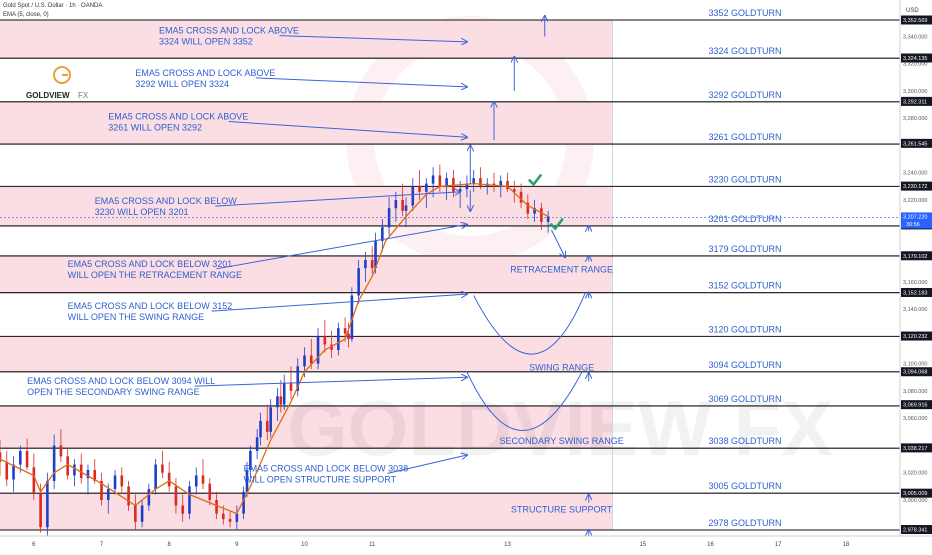 This screenshot has height=555, width=932. I want to click on current-price-badge, so click(916, 220).